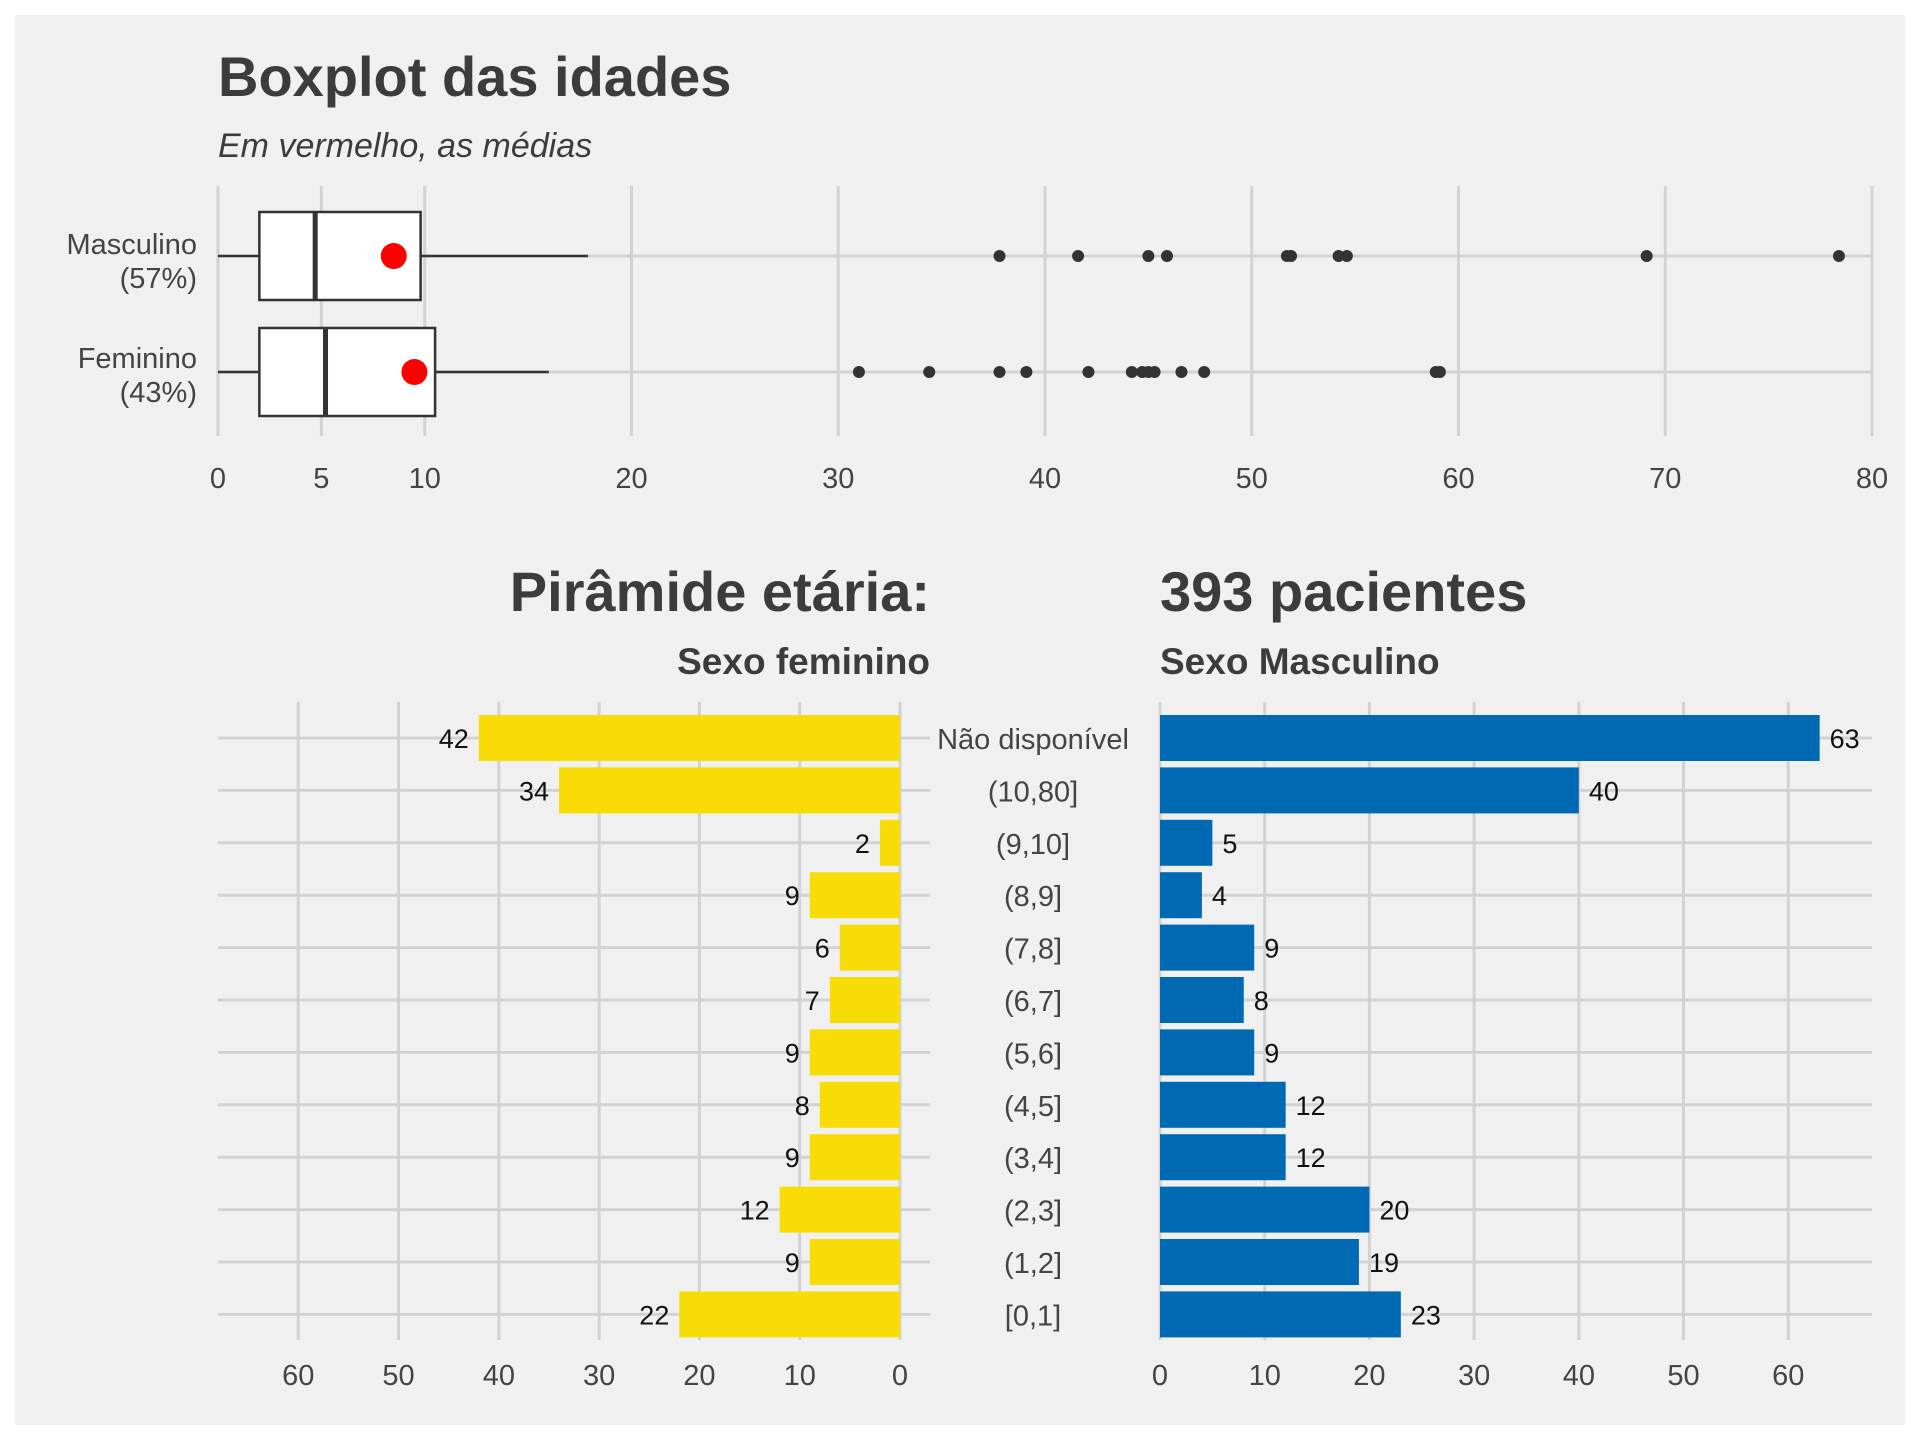 Image resolution: width=1920 pixels, height=1445 pixels. Describe the element at coordinates (1033, 1002) in the screenshot. I see `age-category-6-7: (6,7]` at that location.